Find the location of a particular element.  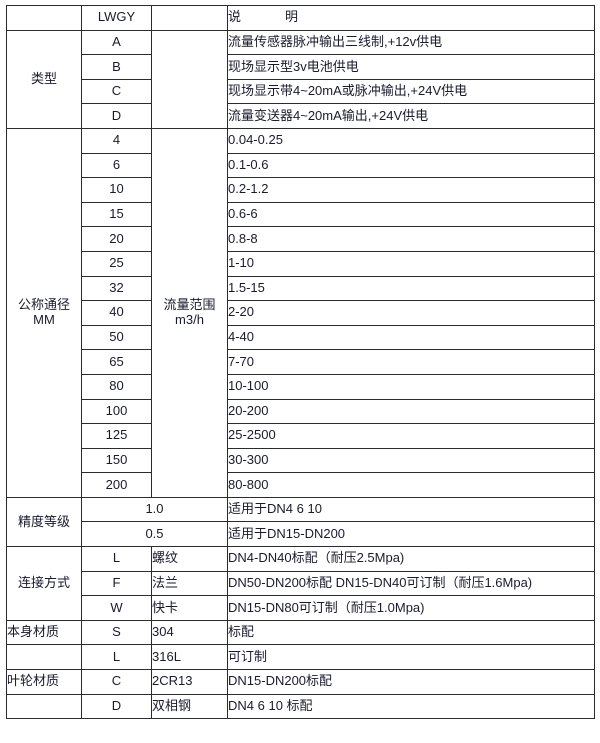

impeller-material-code-d: D is located at coordinates (116, 706).